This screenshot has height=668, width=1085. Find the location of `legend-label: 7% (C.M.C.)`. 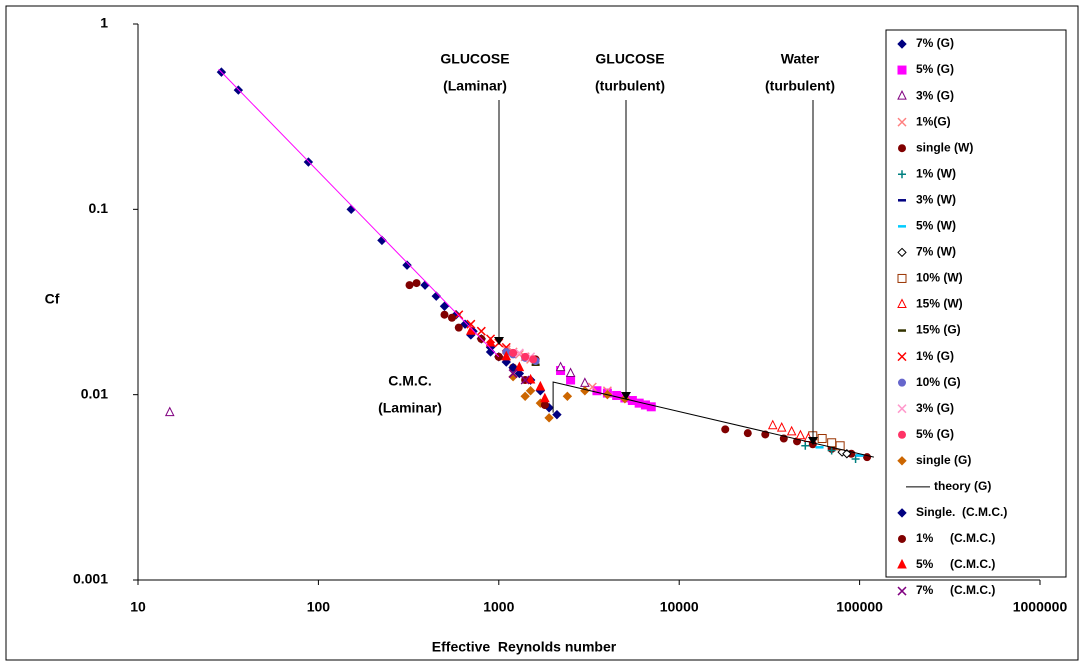

legend-label: 7% (C.M.C.) is located at coordinates (955, 590).